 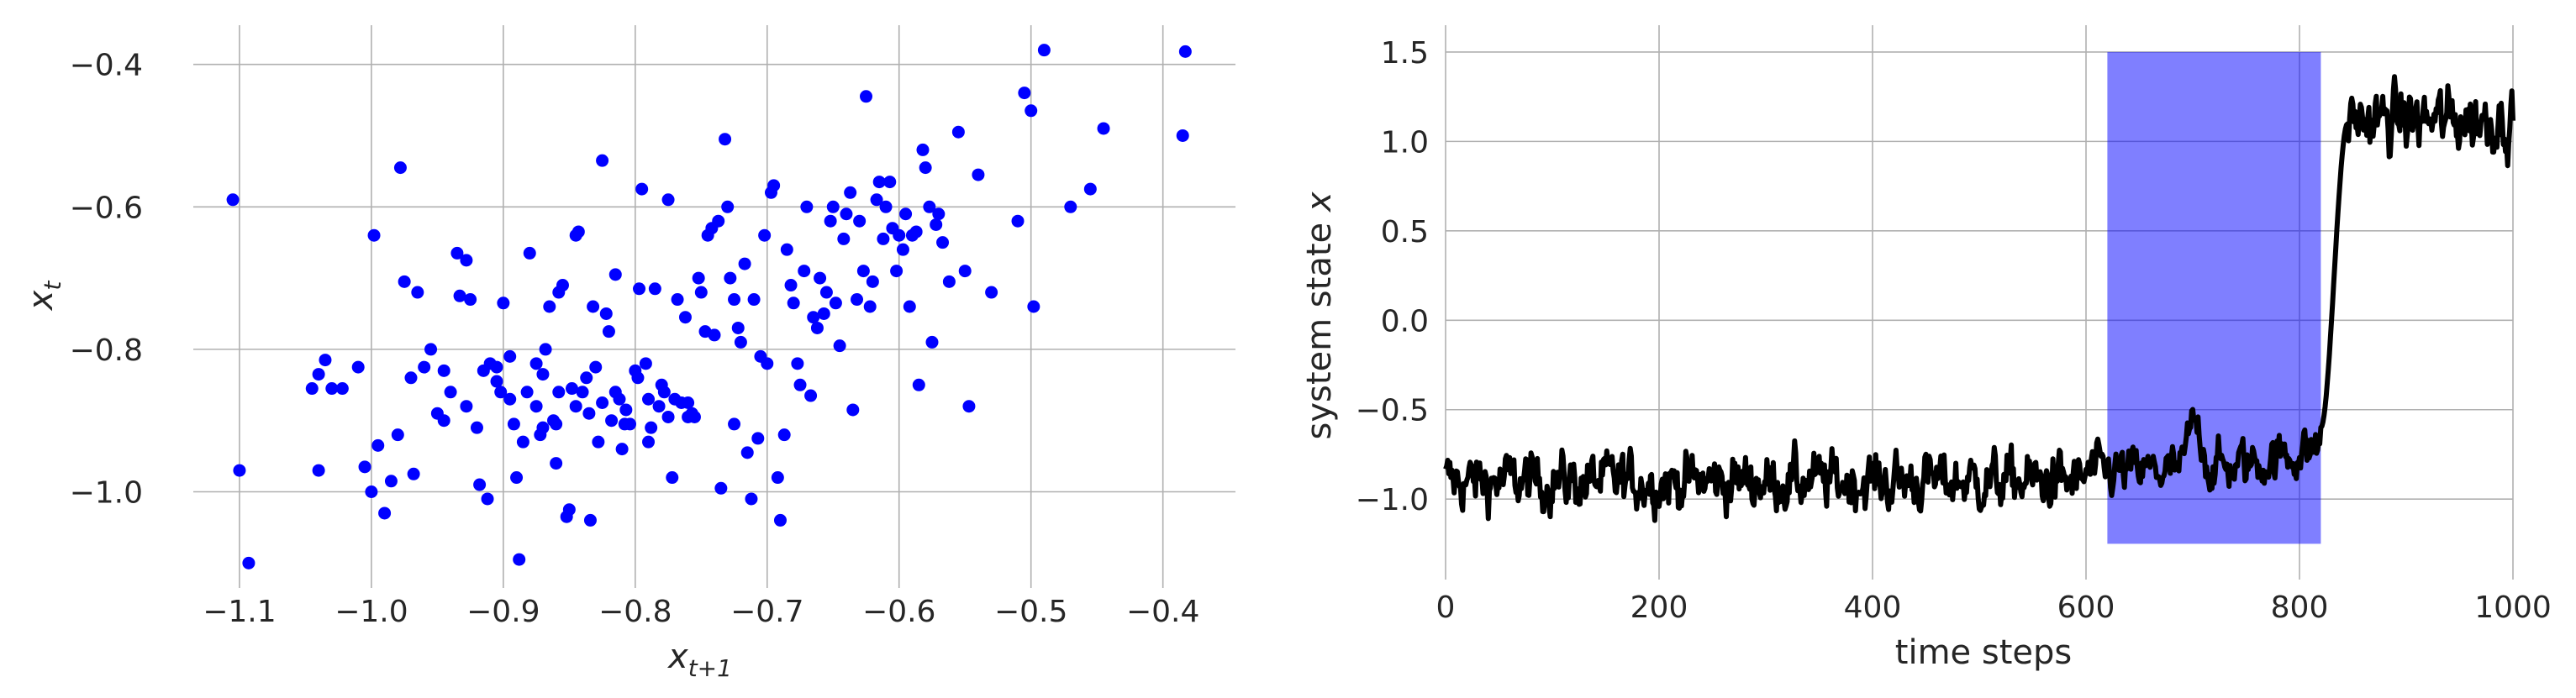 What do you see at coordinates (1405, 321) in the screenshot?
I see `line-y-tick-label: 0.0` at bounding box center [1405, 321].